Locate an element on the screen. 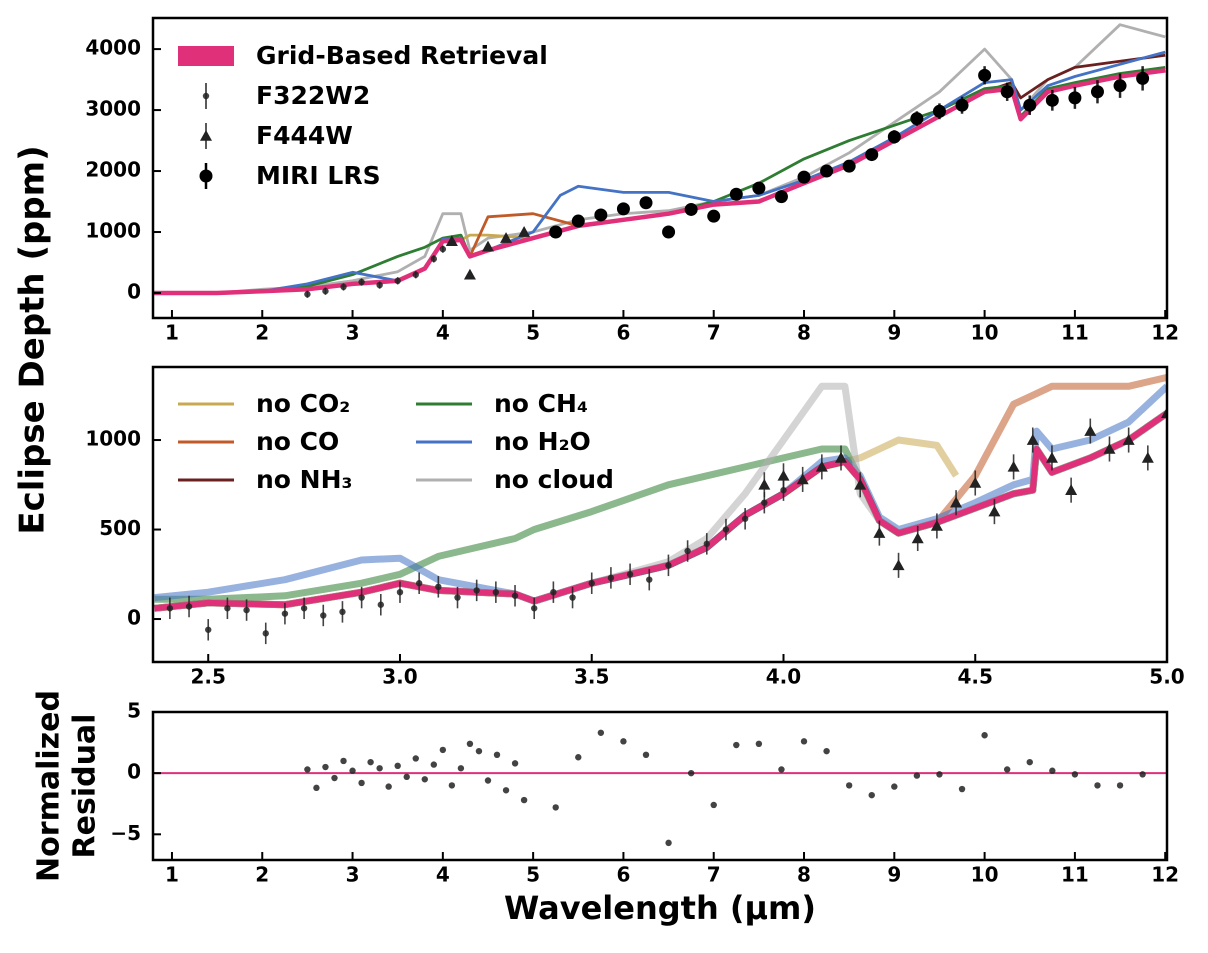  x-tick-label: 2 is located at coordinates (262, 875).